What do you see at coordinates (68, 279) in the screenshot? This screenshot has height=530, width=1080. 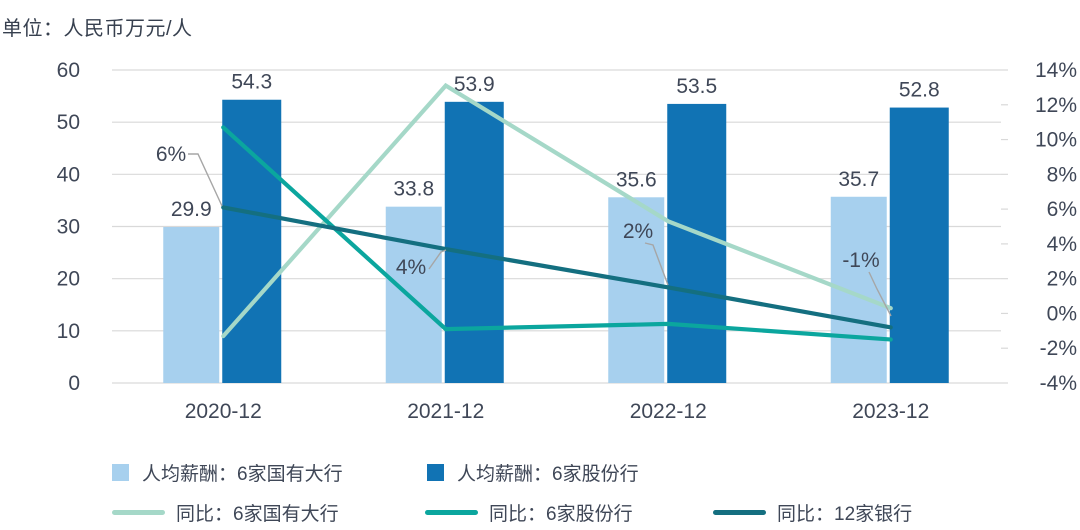 I see `left-axis-tick-label: 20` at bounding box center [68, 279].